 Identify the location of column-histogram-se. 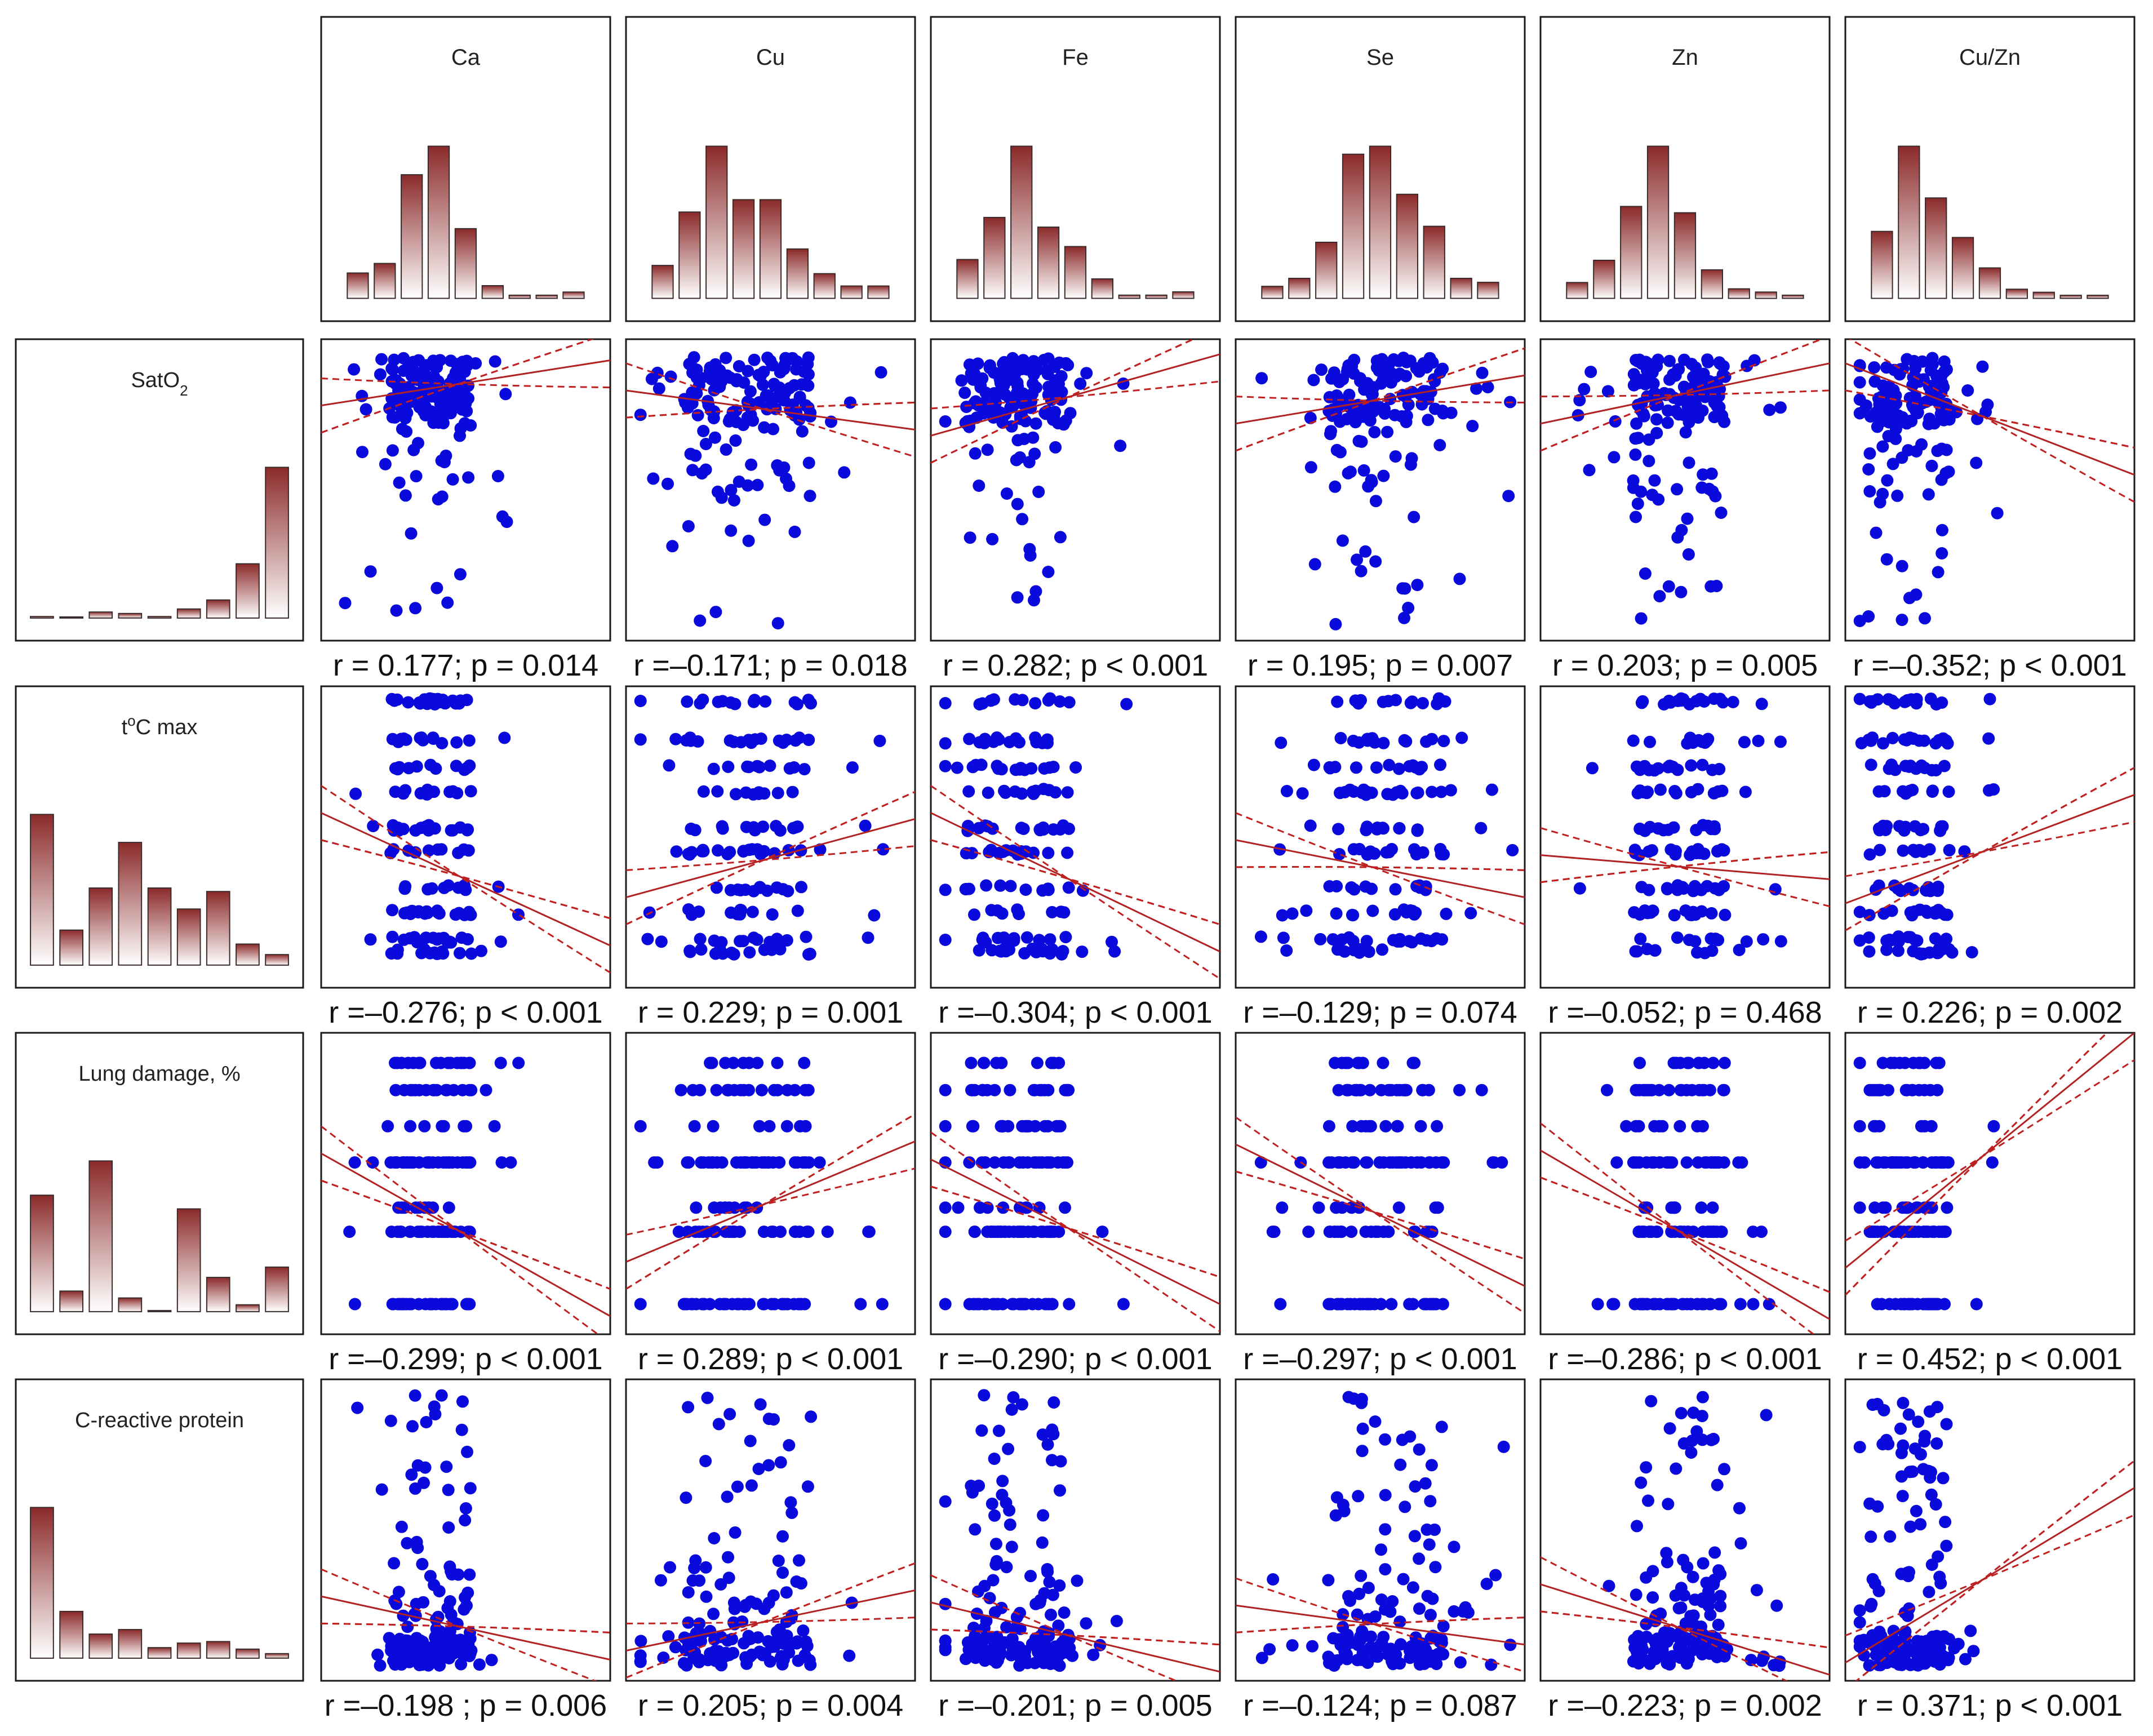
(1380, 222).